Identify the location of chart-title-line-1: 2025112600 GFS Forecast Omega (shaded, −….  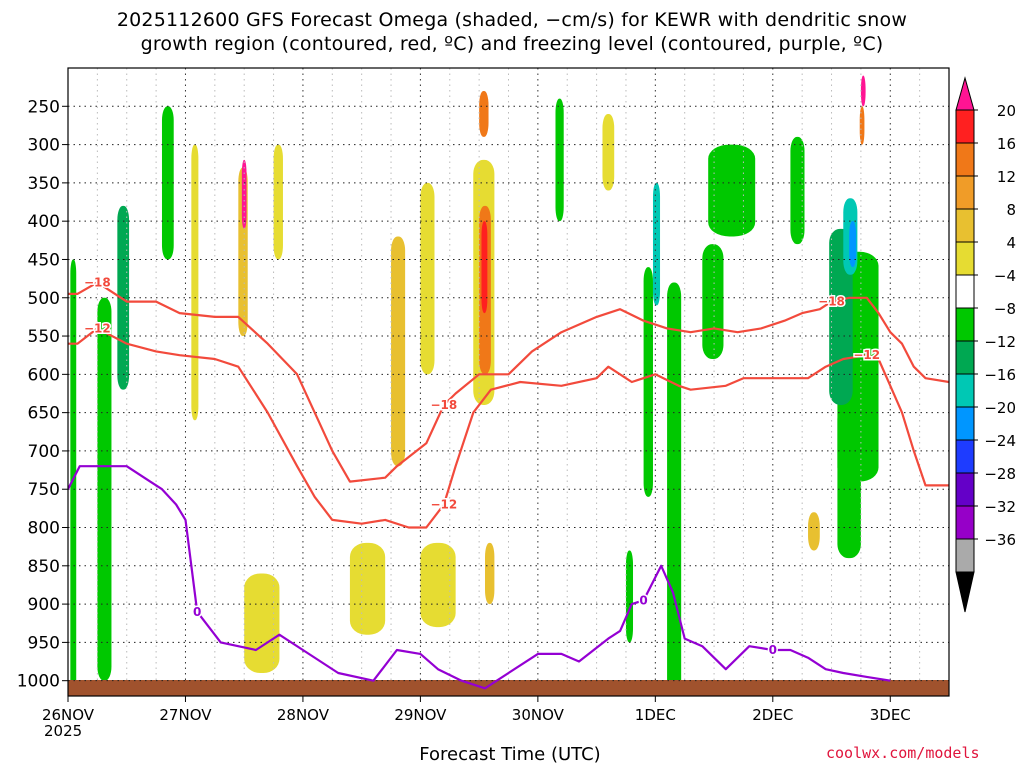
(512, 20).